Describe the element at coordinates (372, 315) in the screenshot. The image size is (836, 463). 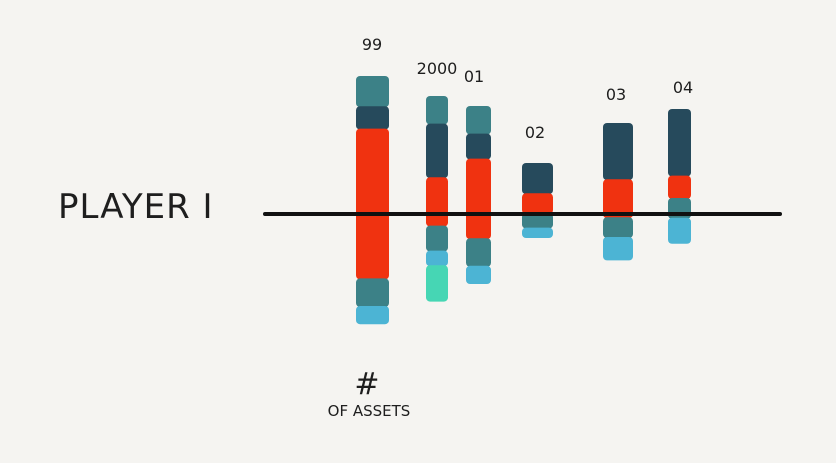
I see `bar-segment-99-light_blue` at that location.